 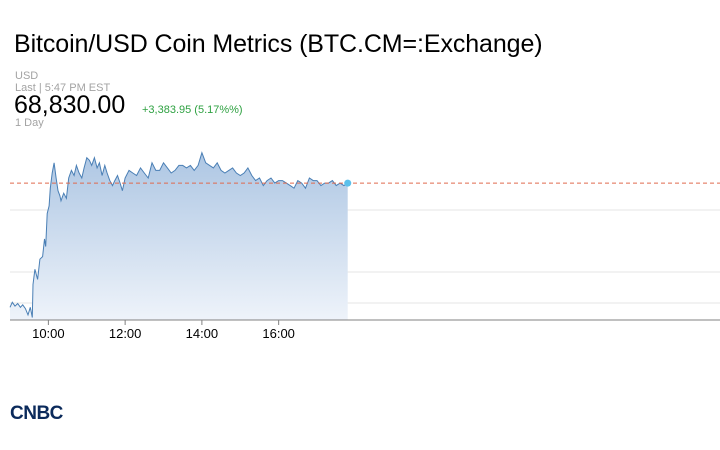 What do you see at coordinates (70, 105) in the screenshot?
I see `current-price: 68,830.00` at bounding box center [70, 105].